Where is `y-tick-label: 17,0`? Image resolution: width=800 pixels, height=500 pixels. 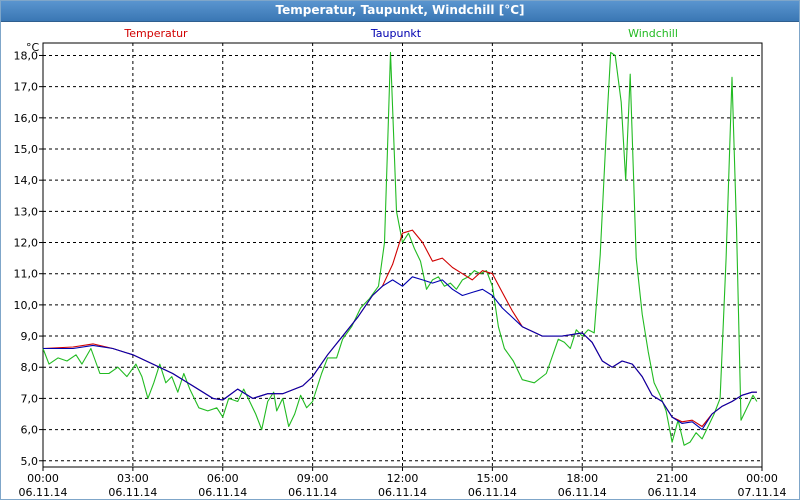 y-tick-label: 17,0 is located at coordinates (26, 87).